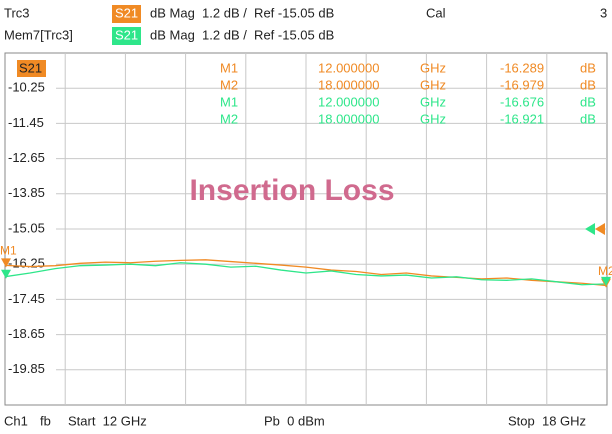 The image size is (612, 434). Describe the element at coordinates (603, 12) in the screenshot. I see `channel-count: 3` at that location.